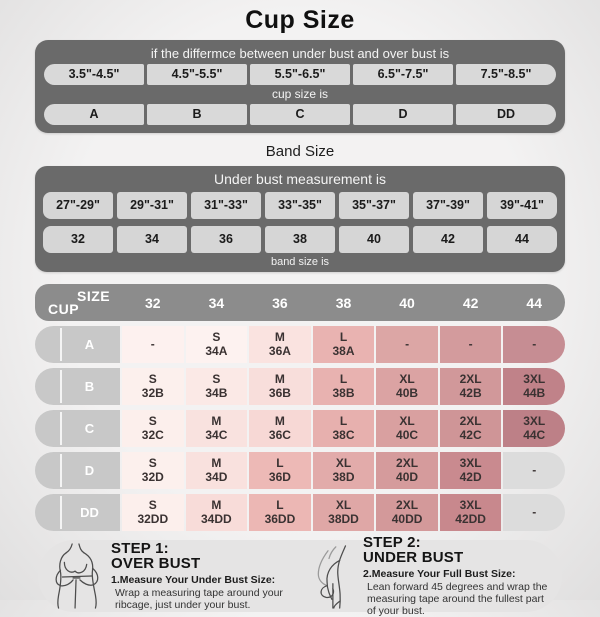 The height and width of the screenshot is (617, 600). I want to click on step-2-lead: 2.Measure Your Full Bust Size:, so click(439, 574).